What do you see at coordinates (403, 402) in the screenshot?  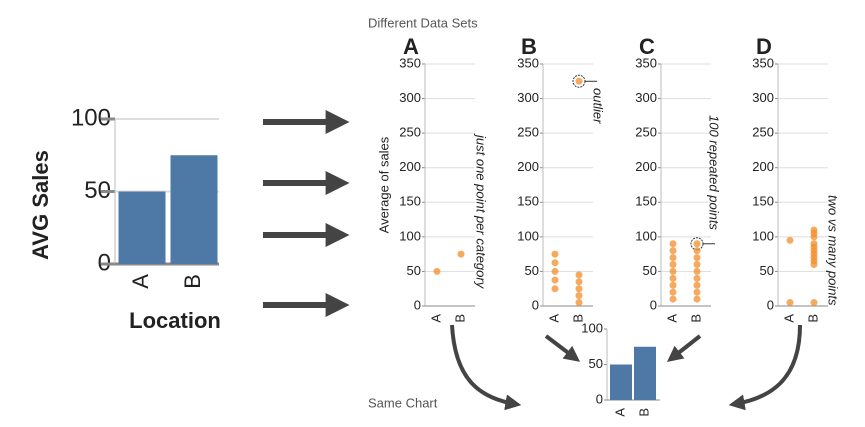 I see `caption: Same Chart` at bounding box center [403, 402].